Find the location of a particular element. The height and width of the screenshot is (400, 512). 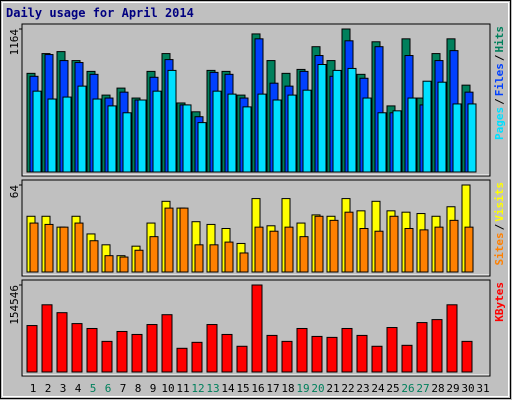

x-tick-label: 24 is located at coordinates (378, 388).